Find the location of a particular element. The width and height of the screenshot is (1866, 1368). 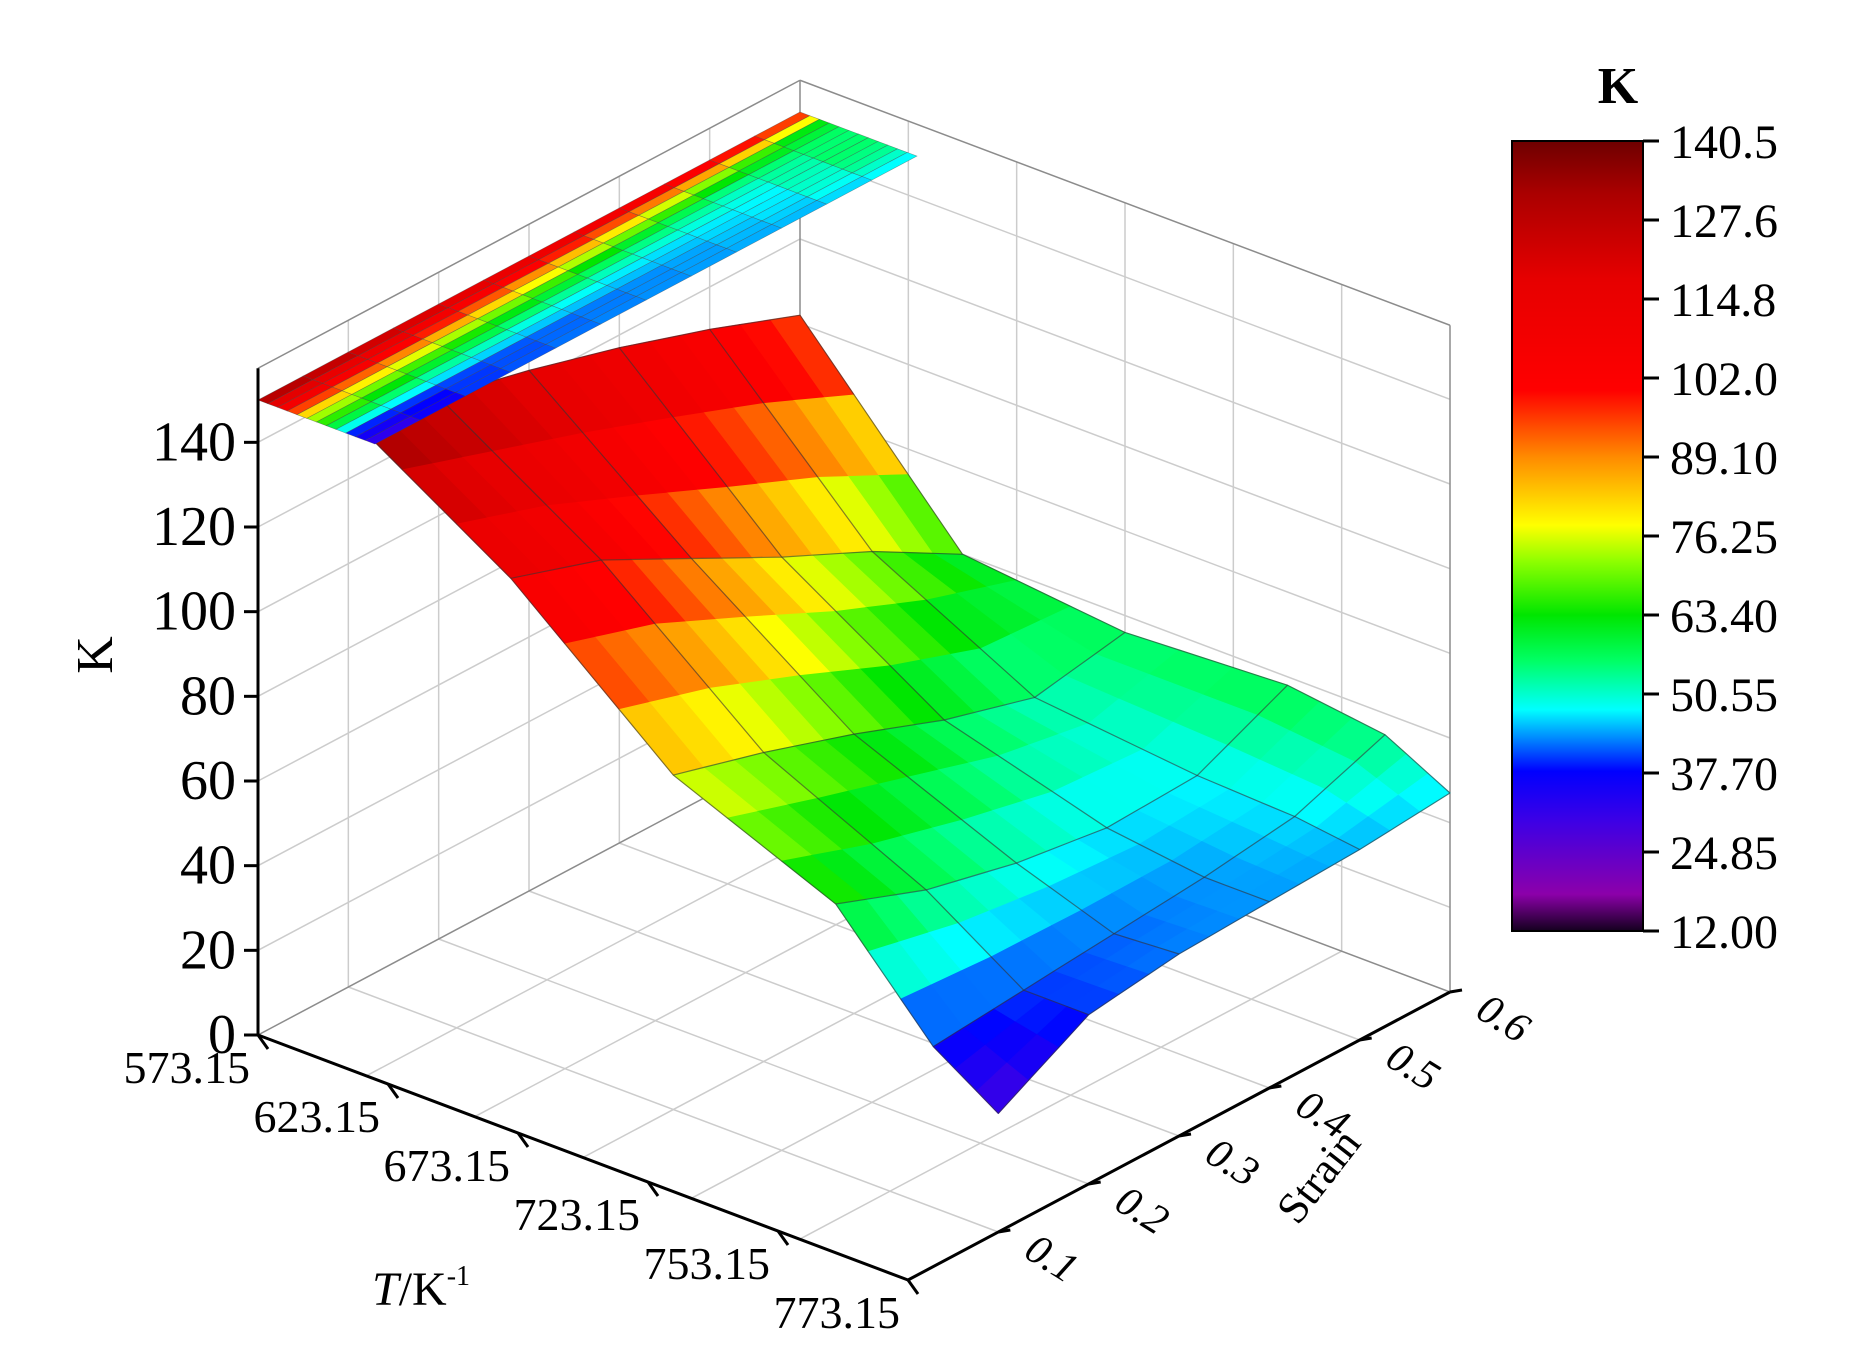

x-axis-title: T/K-1 is located at coordinates (421, 1288).